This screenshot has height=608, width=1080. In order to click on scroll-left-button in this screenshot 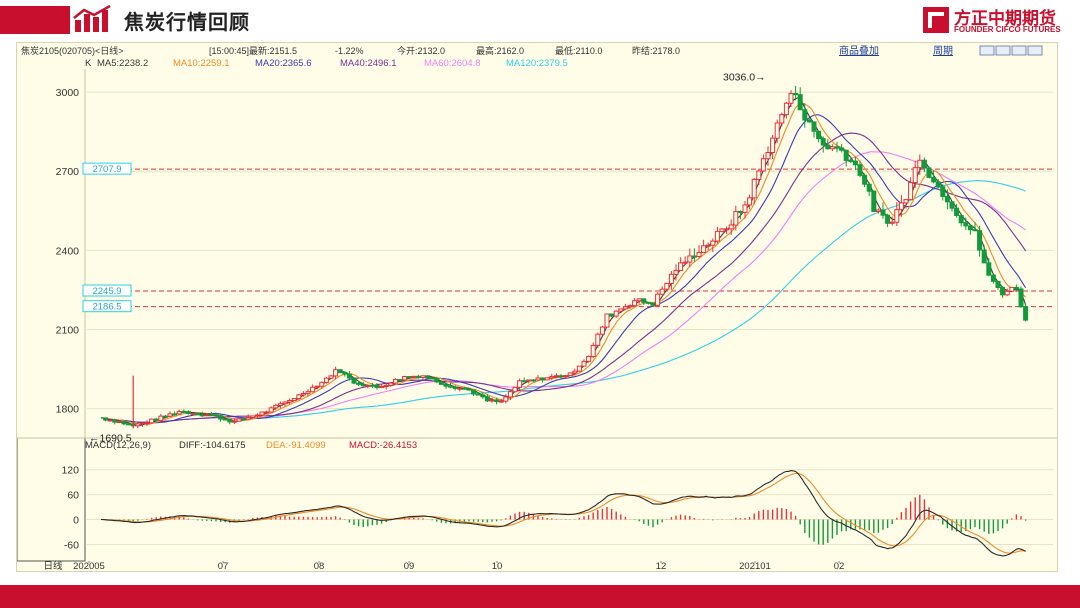, I will do `click(987, 50)`.